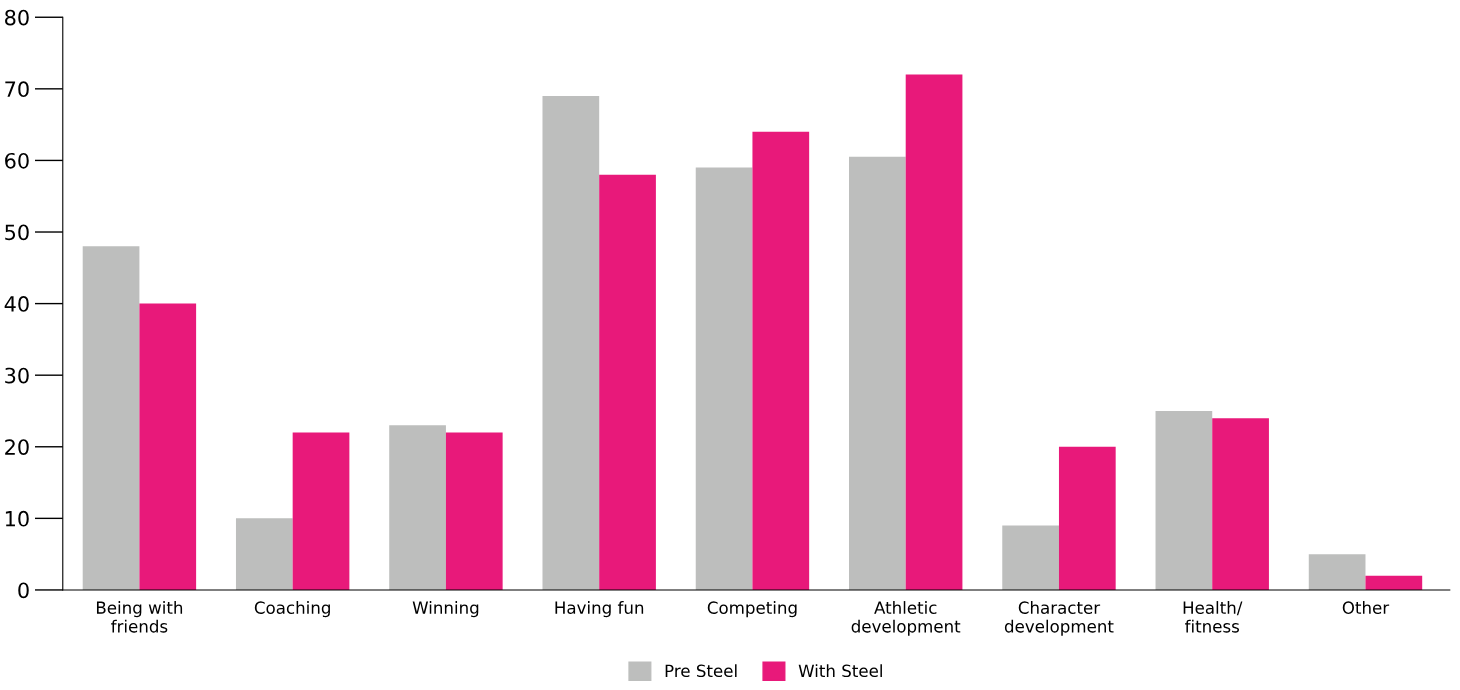 The width and height of the screenshot is (1460, 690). I want to click on x-tick-label: Athletic development, so click(906, 618).